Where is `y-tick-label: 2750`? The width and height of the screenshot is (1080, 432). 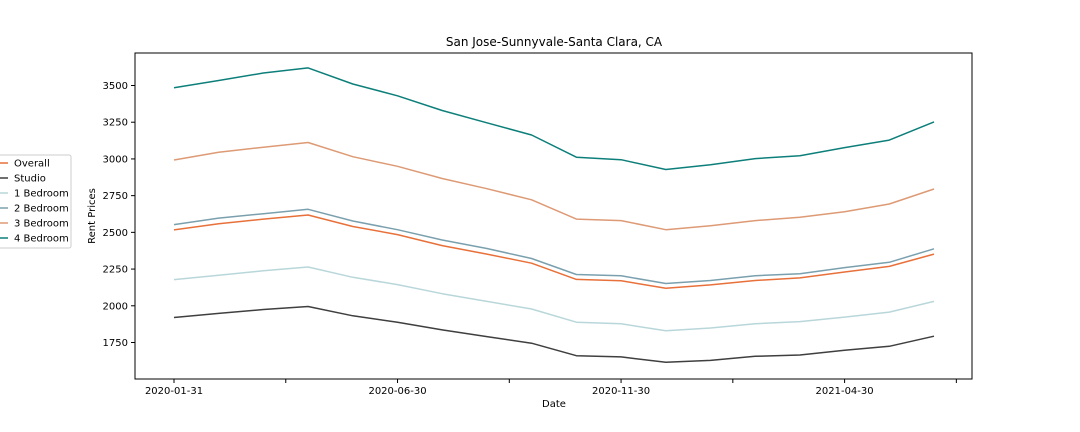 y-tick-label: 2750 is located at coordinates (115, 196).